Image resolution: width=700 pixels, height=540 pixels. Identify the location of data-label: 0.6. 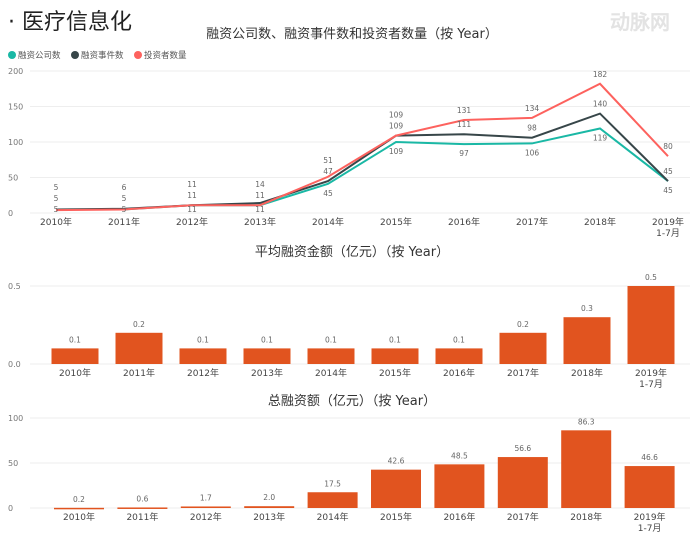
(142, 498).